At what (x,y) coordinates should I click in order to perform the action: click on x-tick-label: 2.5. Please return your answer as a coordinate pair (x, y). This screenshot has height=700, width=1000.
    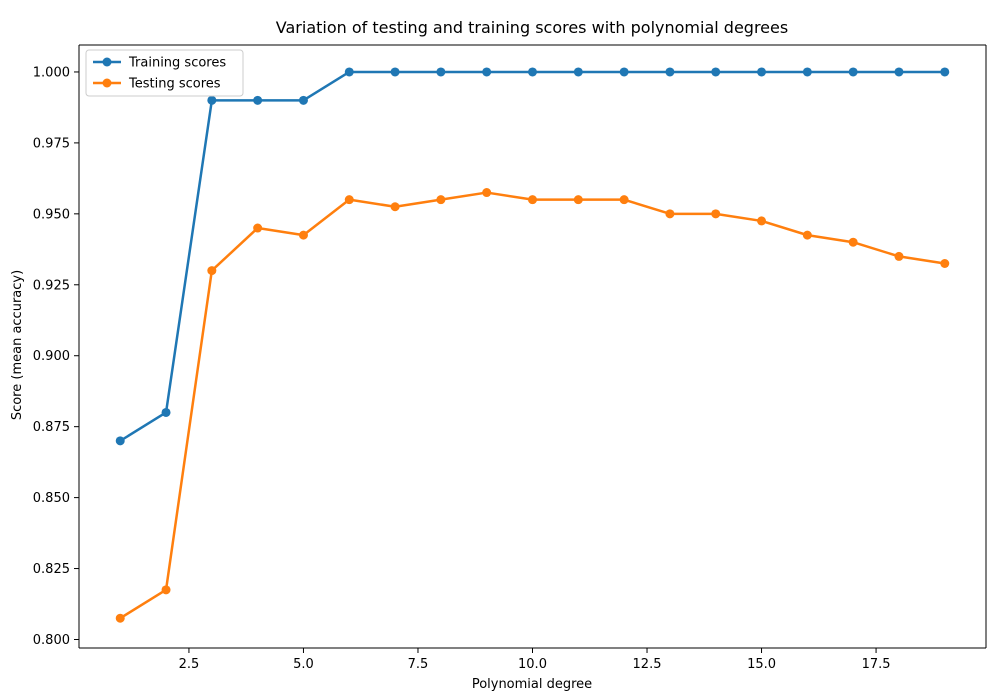
    Looking at the image, I should click on (189, 664).